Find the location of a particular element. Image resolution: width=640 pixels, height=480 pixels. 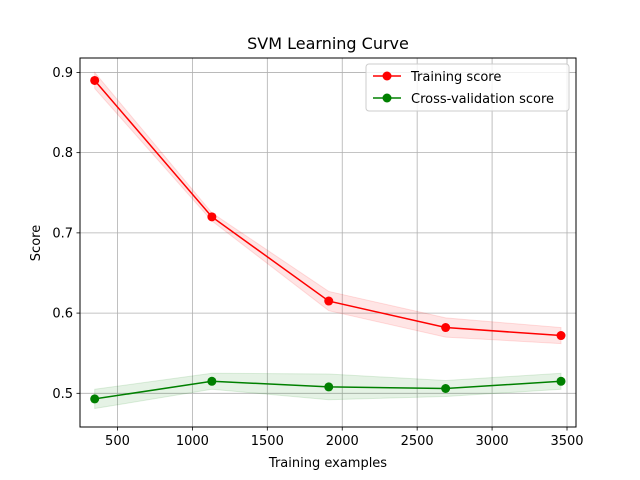

y-axis-ticks: 0.5 0.6 0.7 0.8 0.9 is located at coordinates (66, 234).